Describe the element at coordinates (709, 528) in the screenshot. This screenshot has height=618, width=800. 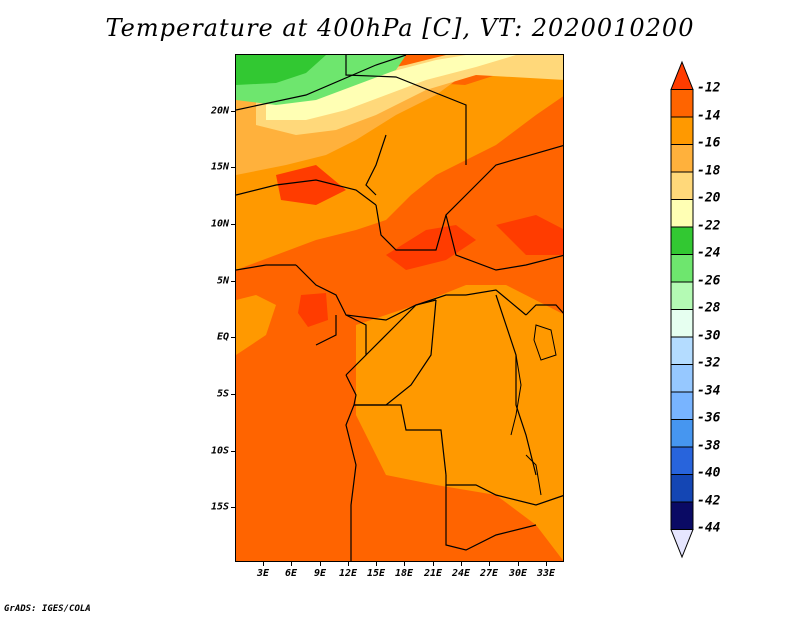
I see `colorbar-label: -44` at that location.